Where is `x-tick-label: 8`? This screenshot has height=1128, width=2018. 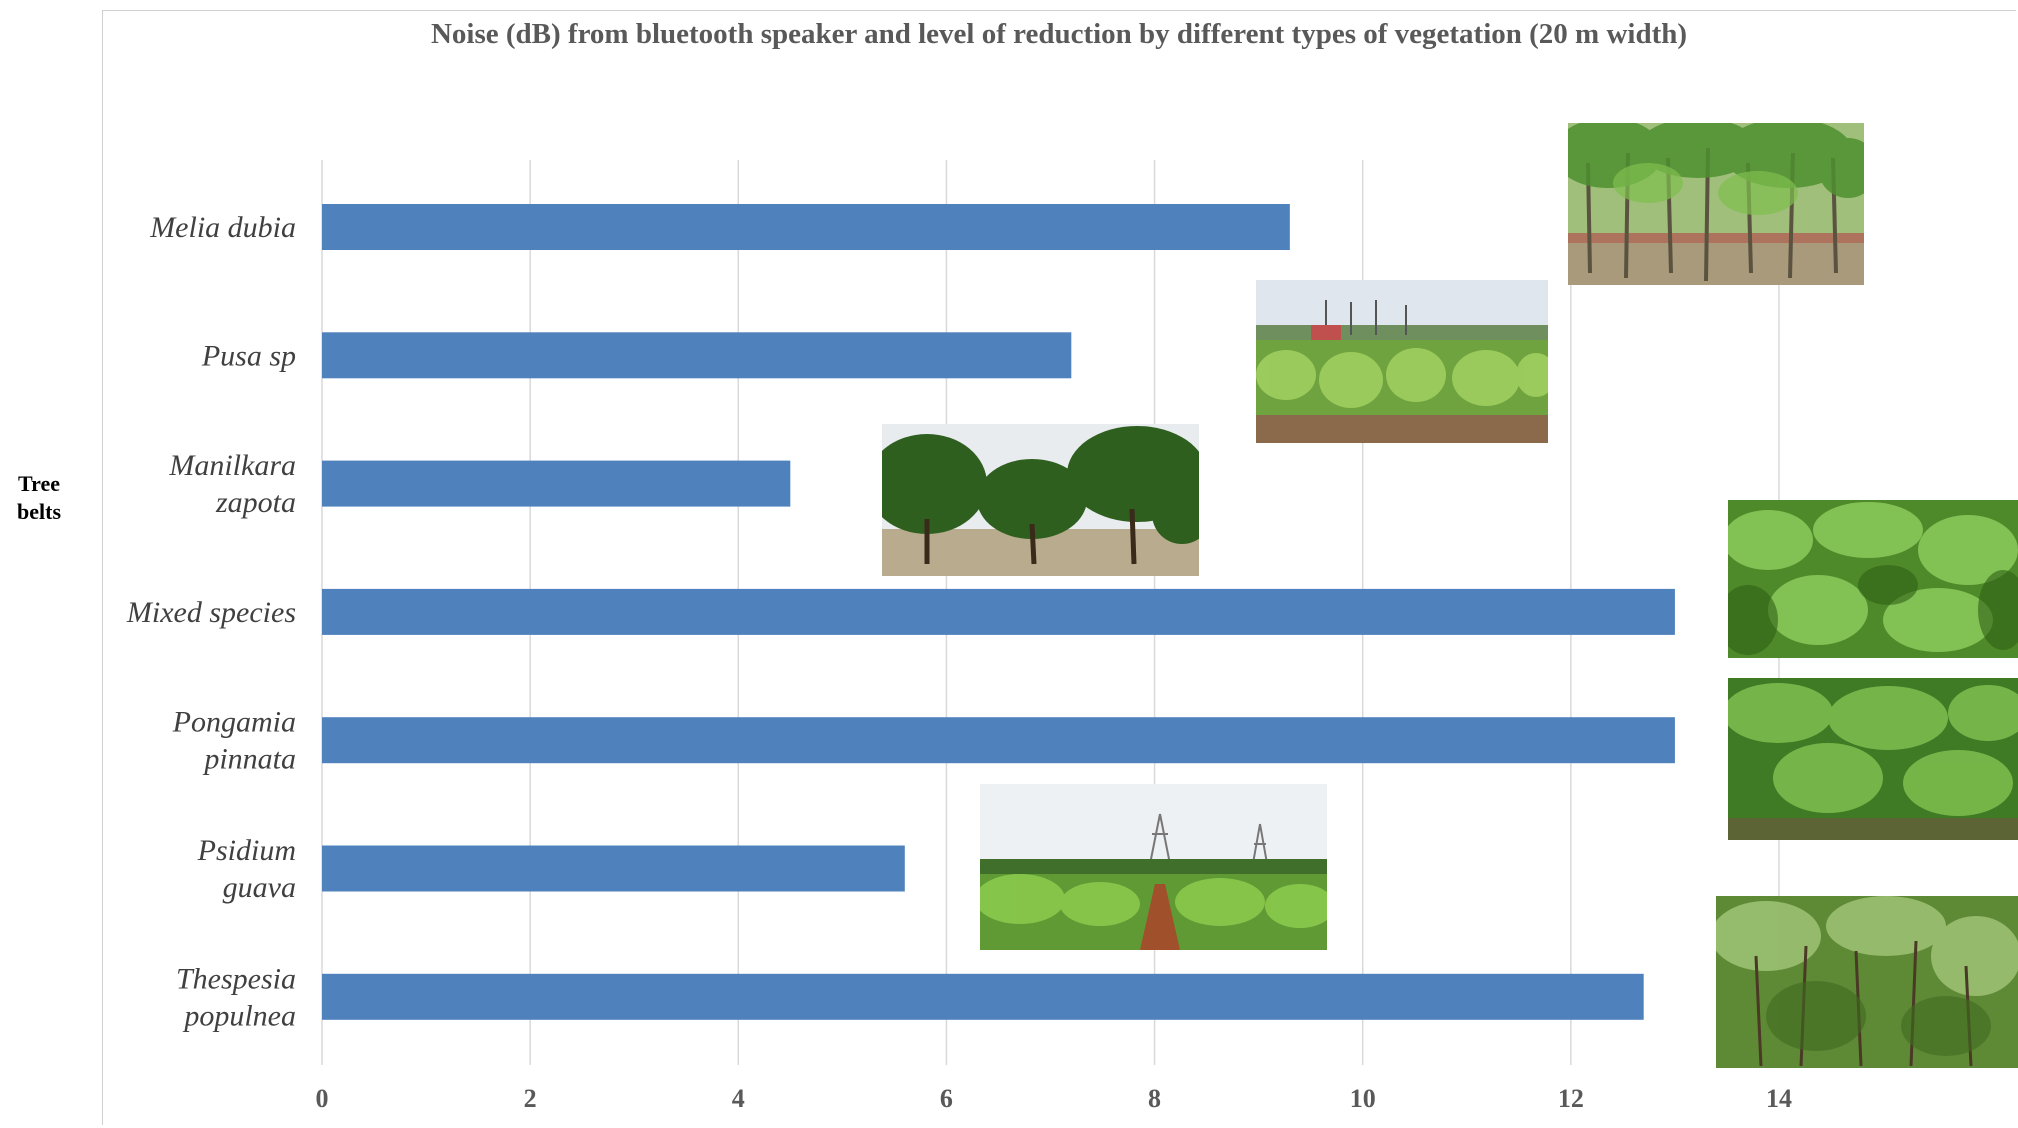 x-tick-label: 8 is located at coordinates (1154, 1098).